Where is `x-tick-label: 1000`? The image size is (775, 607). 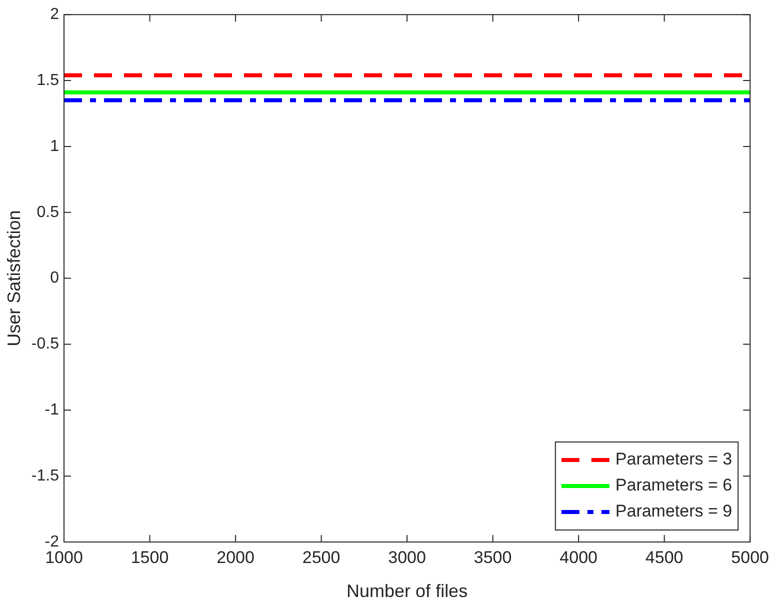 x-tick-label: 1000 is located at coordinates (64, 557).